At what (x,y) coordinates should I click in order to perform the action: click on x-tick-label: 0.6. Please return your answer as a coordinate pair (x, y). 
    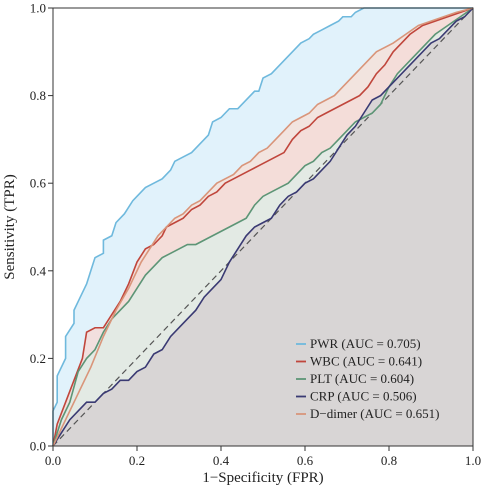
    Looking at the image, I should click on (305, 460).